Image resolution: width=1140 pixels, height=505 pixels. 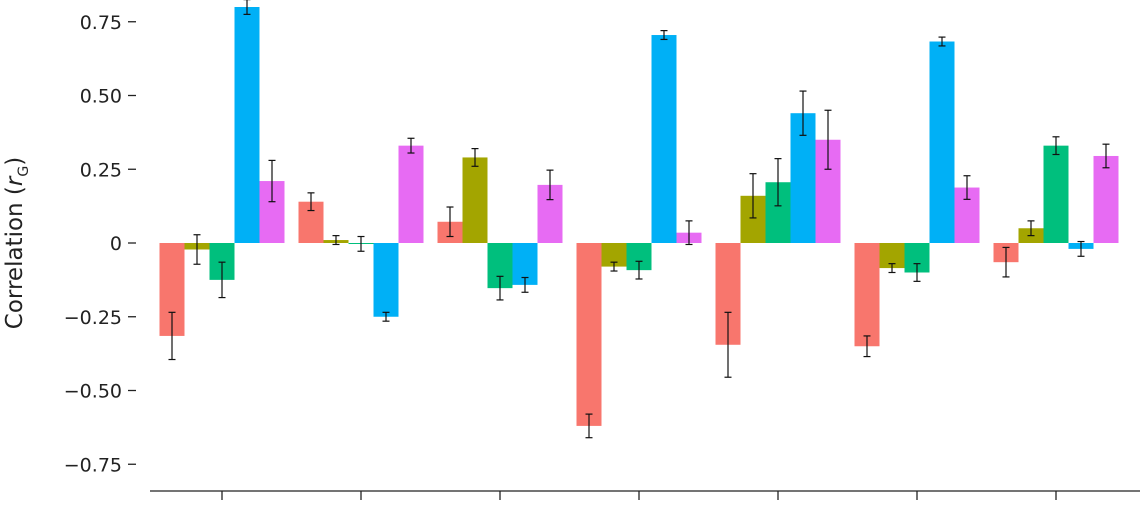 I want to click on y-tick-label: 0, so click(x=116, y=244).